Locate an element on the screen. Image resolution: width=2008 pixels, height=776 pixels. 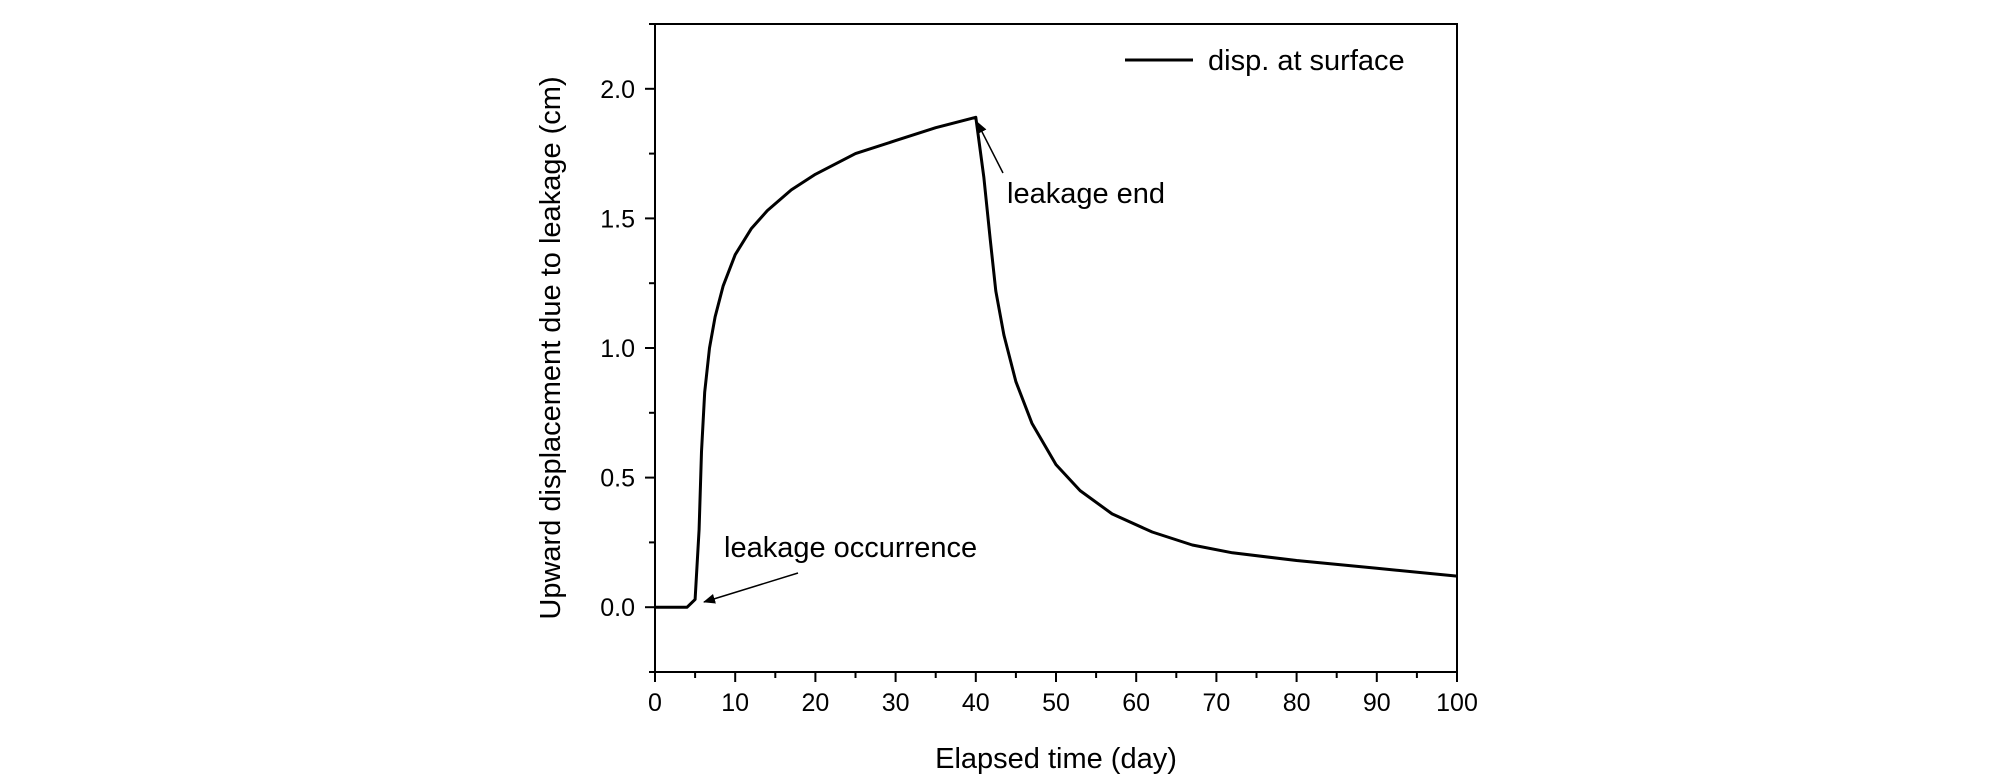
y-axis-title: Upward displacement due to leakage (cm) is located at coordinates (551, 347).